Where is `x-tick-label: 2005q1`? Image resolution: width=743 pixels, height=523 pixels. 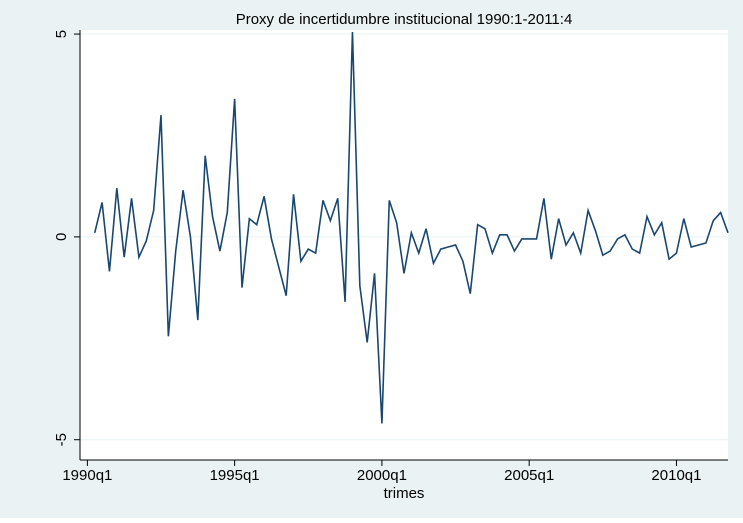 x-tick-label: 2005q1 is located at coordinates (529, 475).